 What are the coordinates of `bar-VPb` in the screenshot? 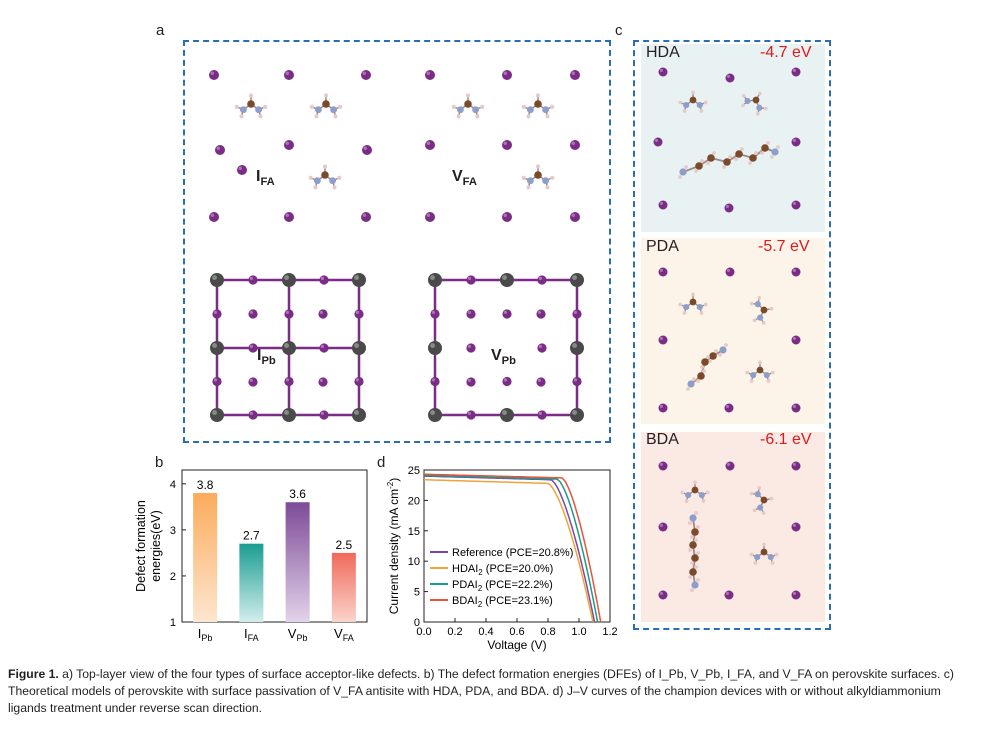 It's located at (297, 562).